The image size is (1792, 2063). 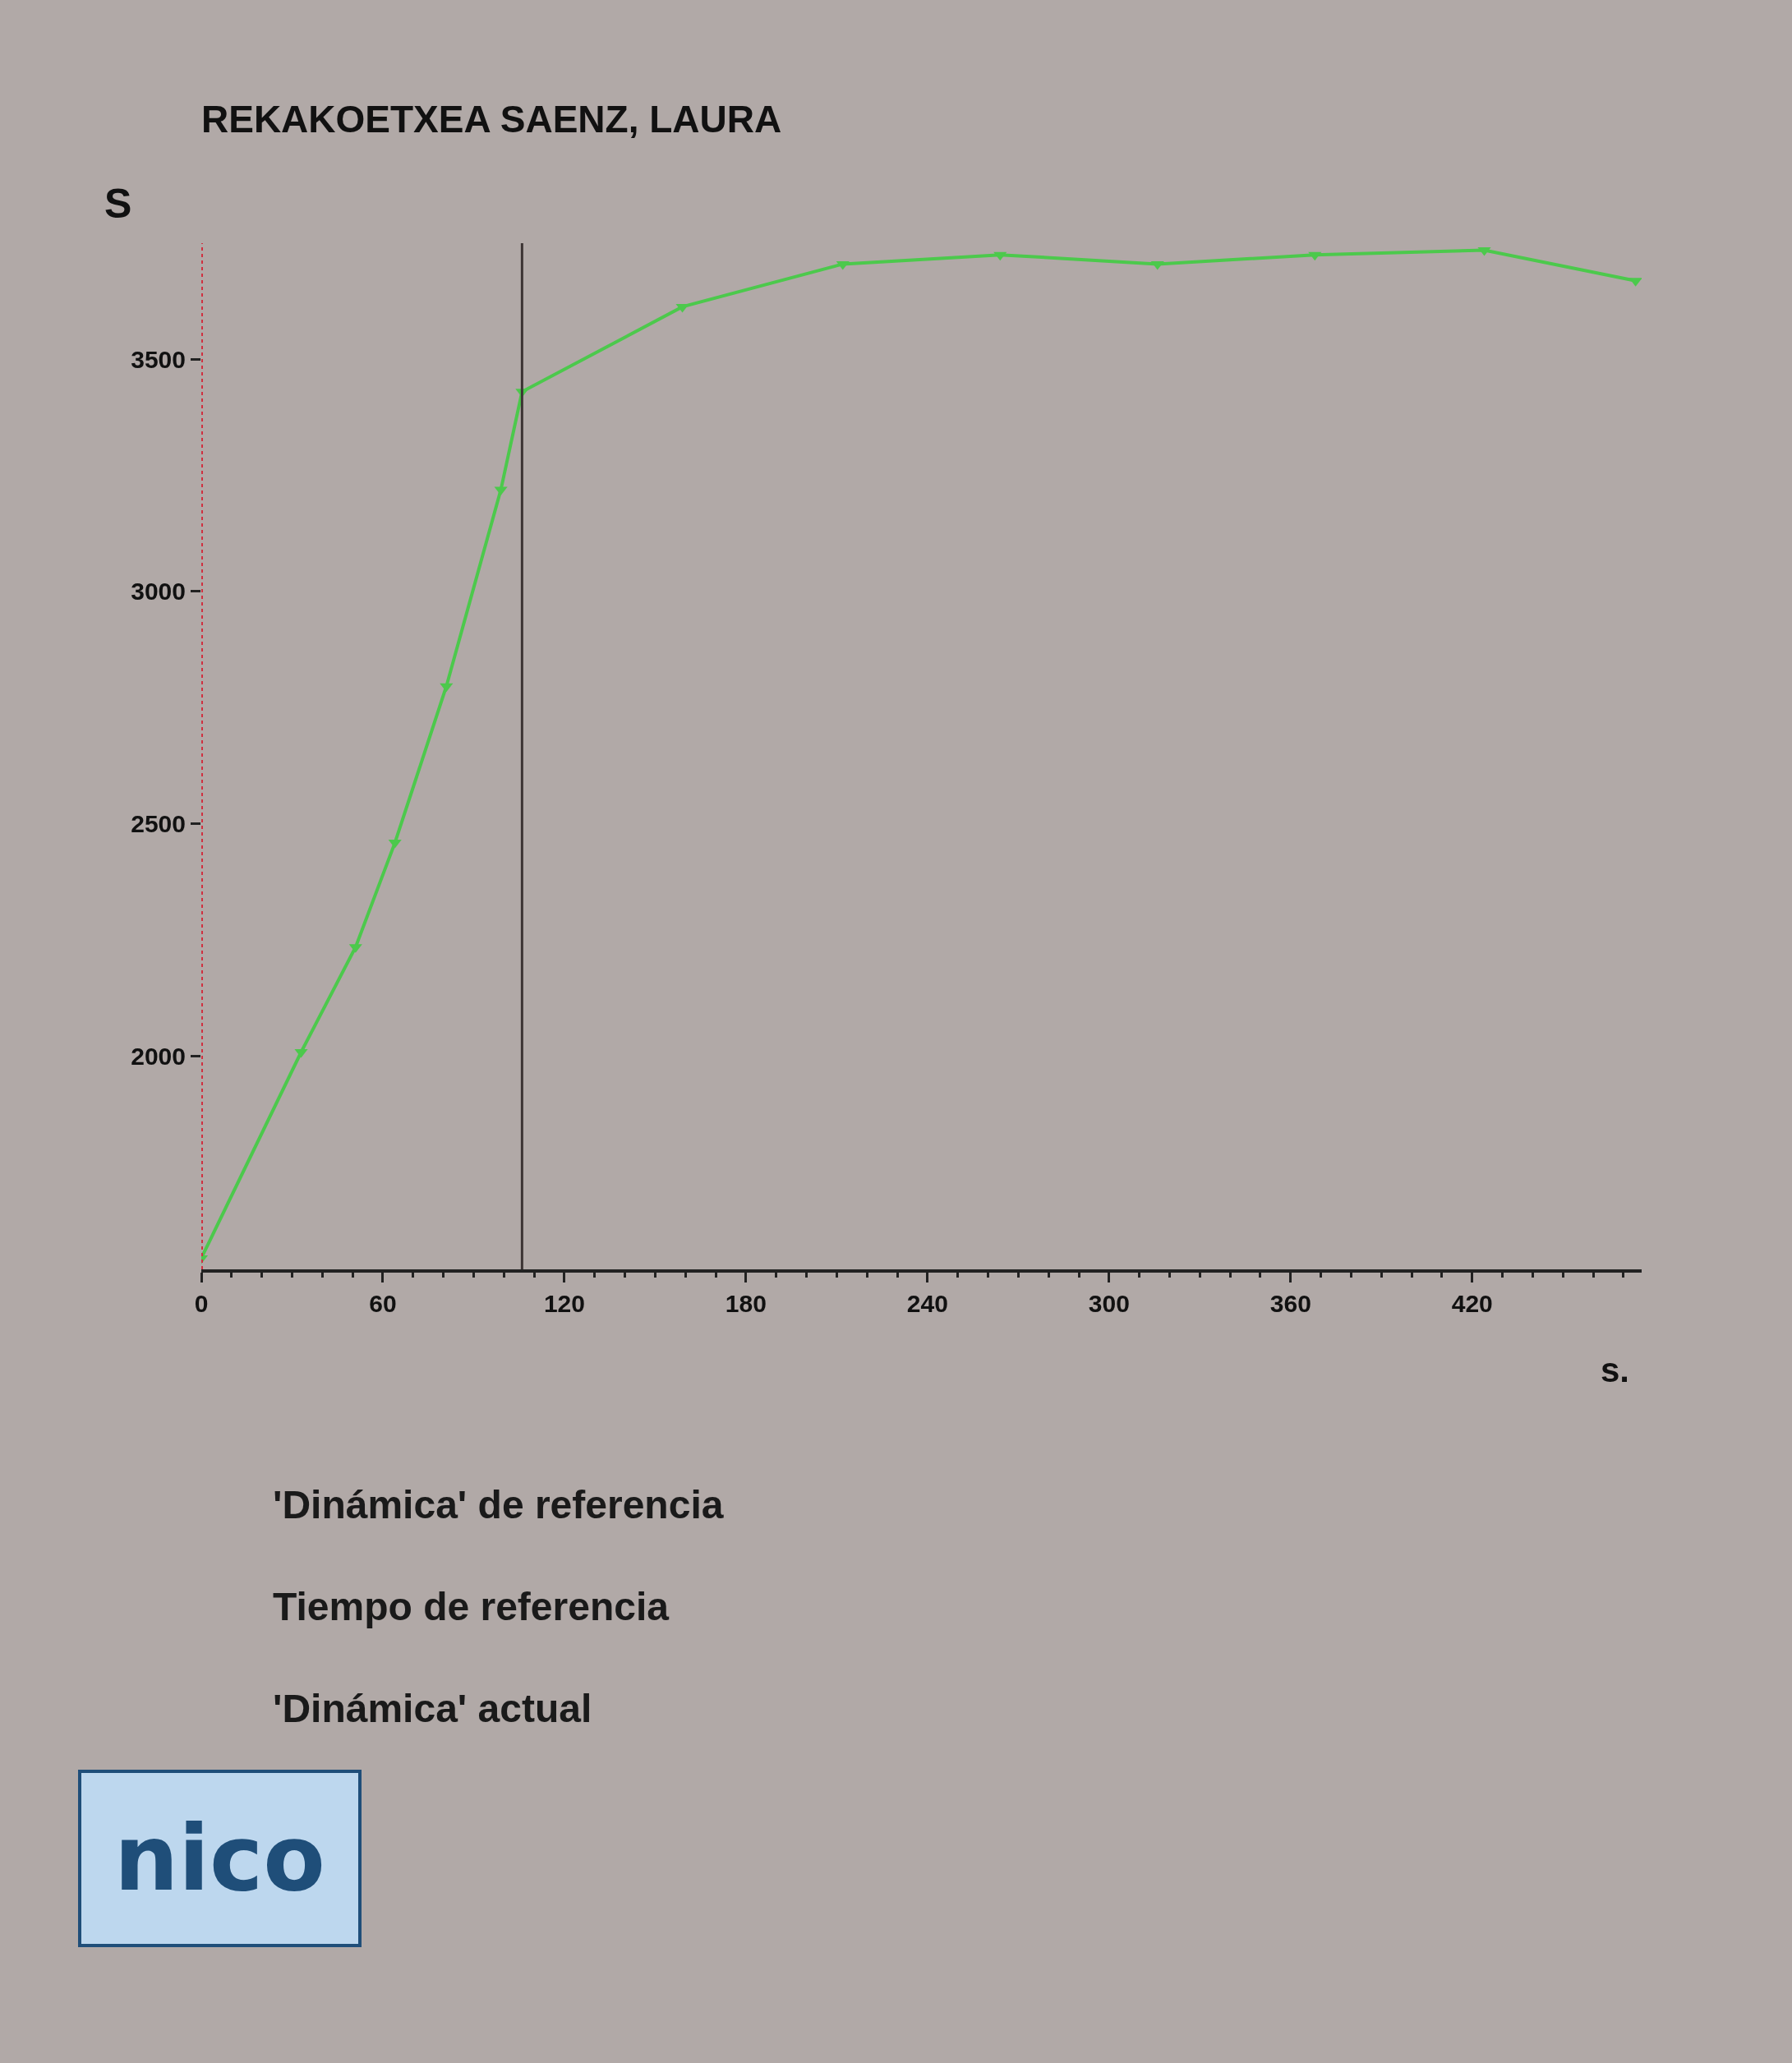 I want to click on y-tick-label: 2500, so click(x=158, y=823).